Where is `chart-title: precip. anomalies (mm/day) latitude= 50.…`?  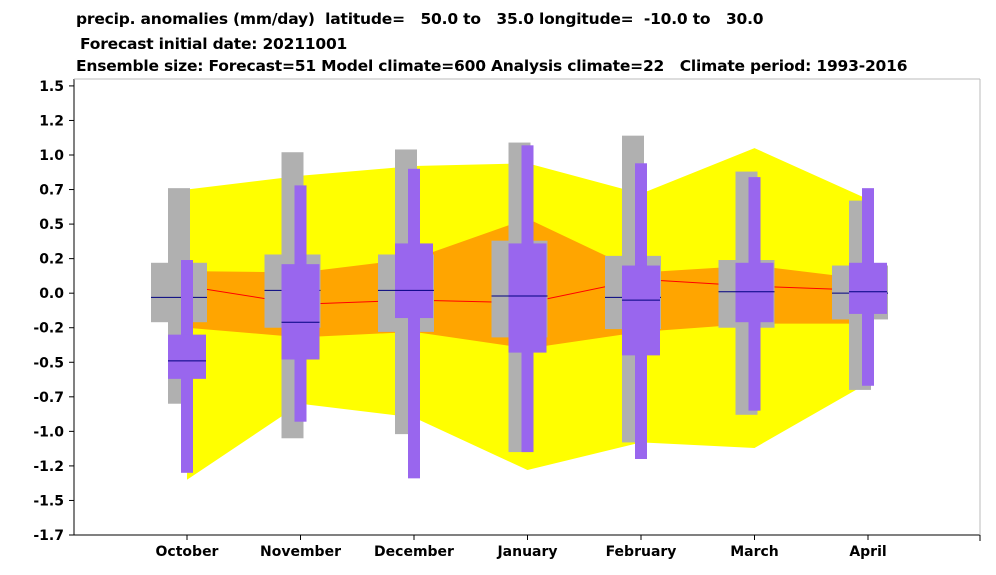 chart-title: precip. anomalies (mm/day) latitude= 50.… is located at coordinates (420, 19).